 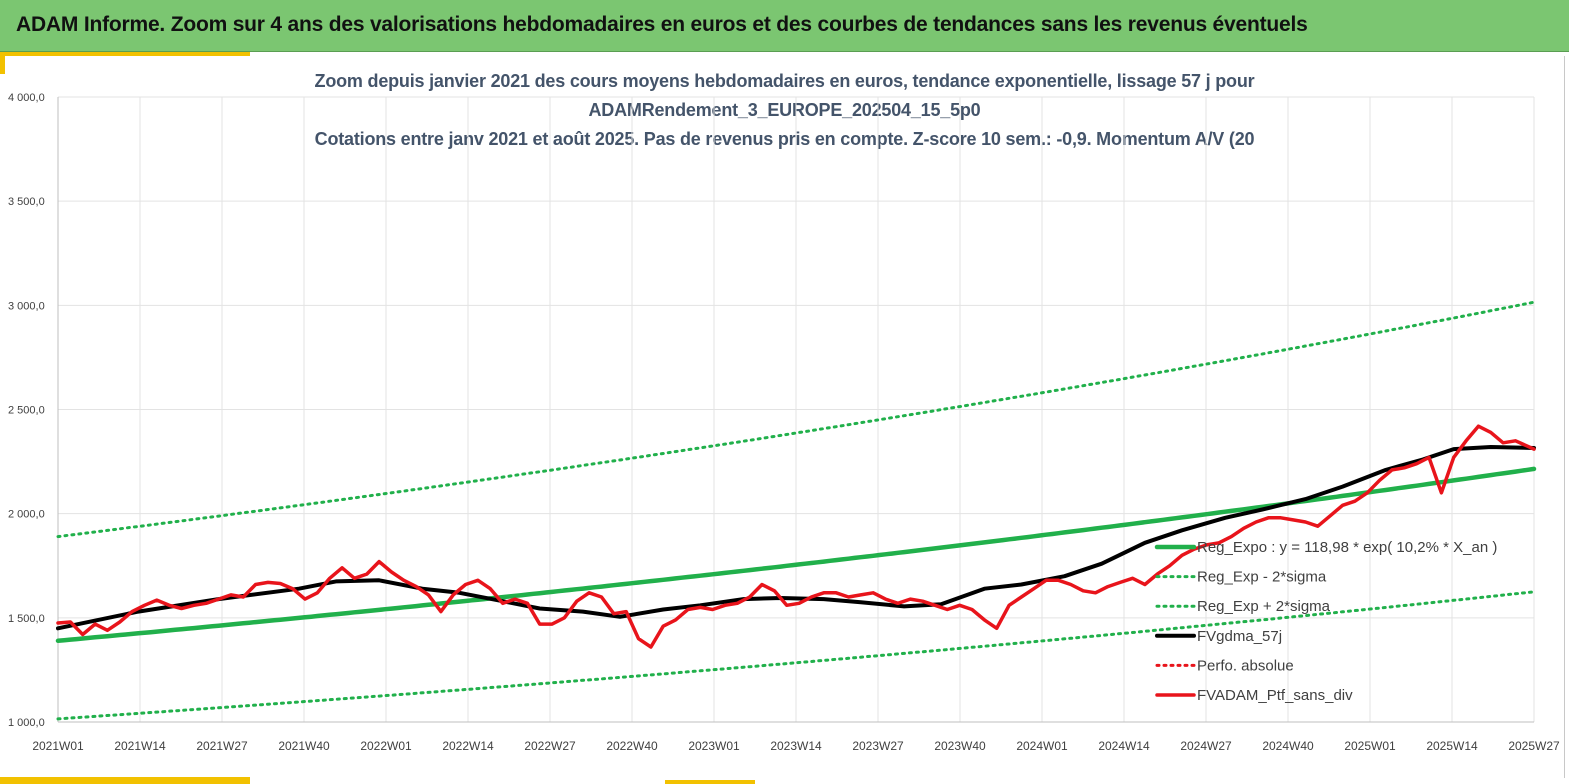 I want to click on x-tick-label: 2021W40, so click(x=304, y=746).